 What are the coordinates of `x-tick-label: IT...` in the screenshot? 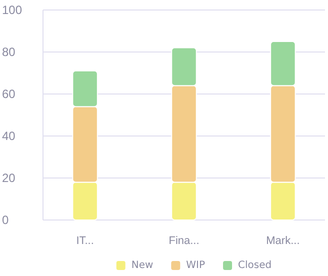 It's located at (85, 240).